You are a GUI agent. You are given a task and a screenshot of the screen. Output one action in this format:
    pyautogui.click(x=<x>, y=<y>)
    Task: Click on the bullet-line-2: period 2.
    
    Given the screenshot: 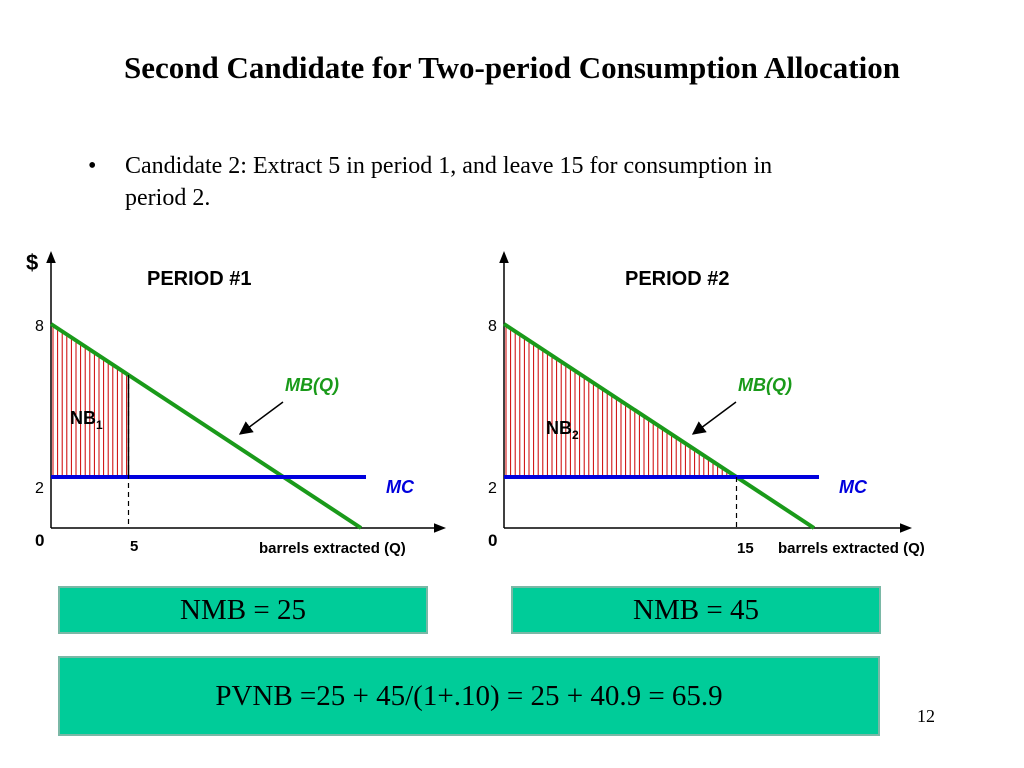 What is the action you would take?
    pyautogui.click(x=168, y=198)
    